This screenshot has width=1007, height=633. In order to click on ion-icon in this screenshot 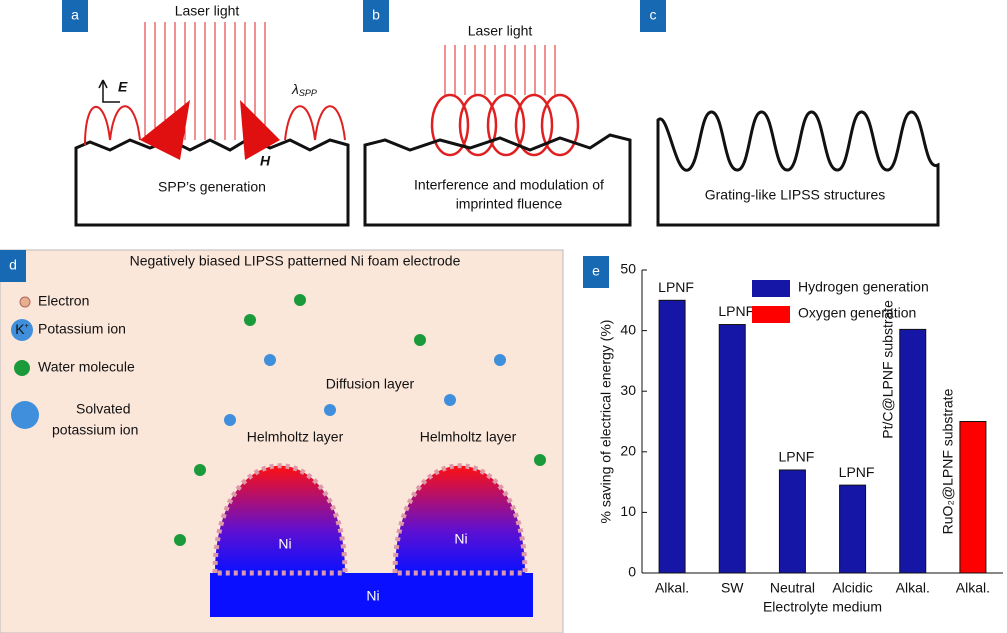, I will do `click(22, 330)`.